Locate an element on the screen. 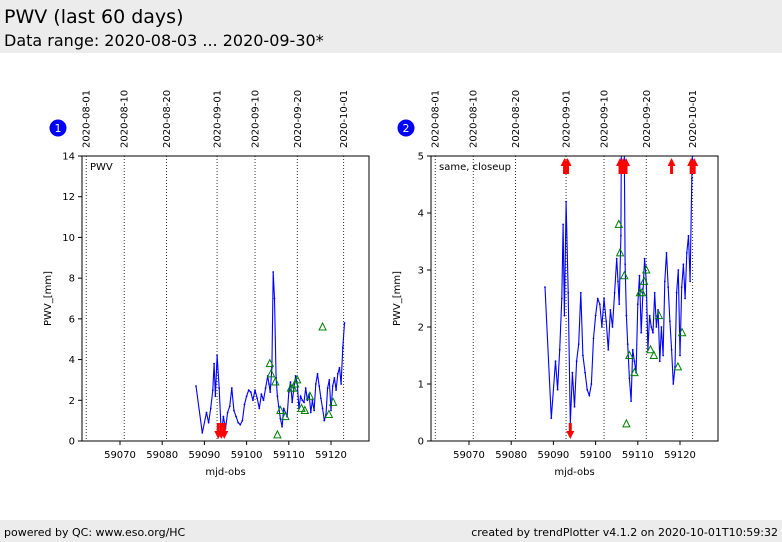 This screenshot has width=782, height=542. y-tick-label: 1 is located at coordinates (421, 385).